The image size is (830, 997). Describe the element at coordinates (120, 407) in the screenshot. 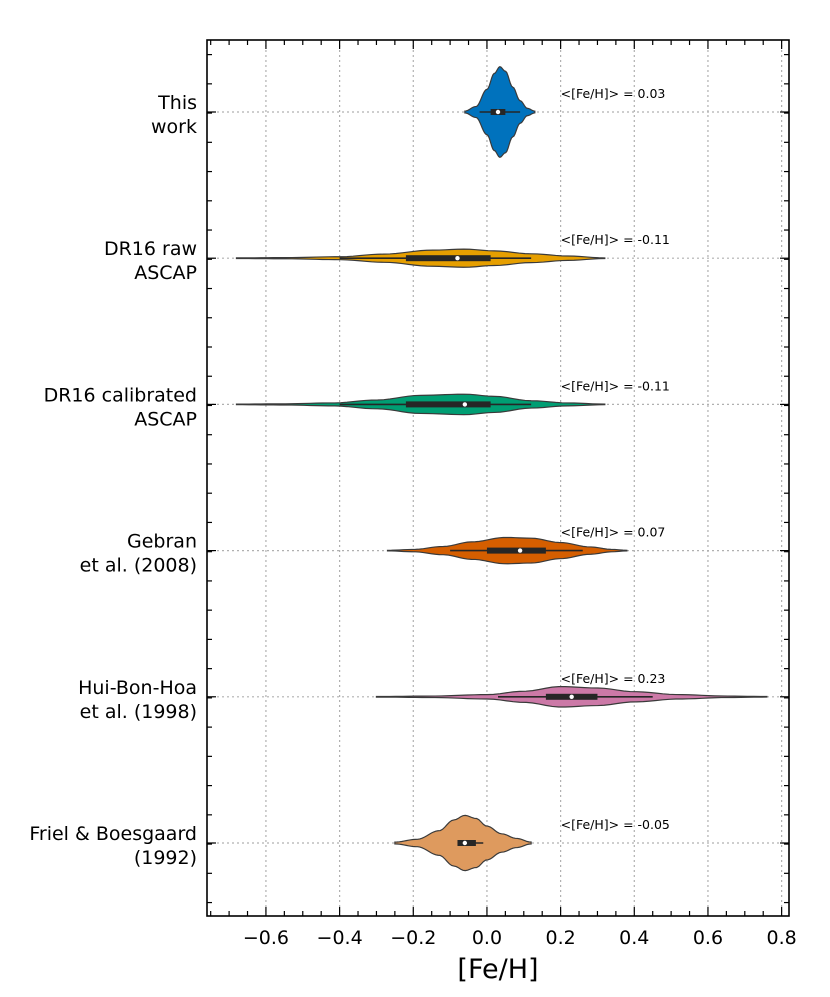

I see `y-category-label: DR16 calibrated ASCAP` at that location.